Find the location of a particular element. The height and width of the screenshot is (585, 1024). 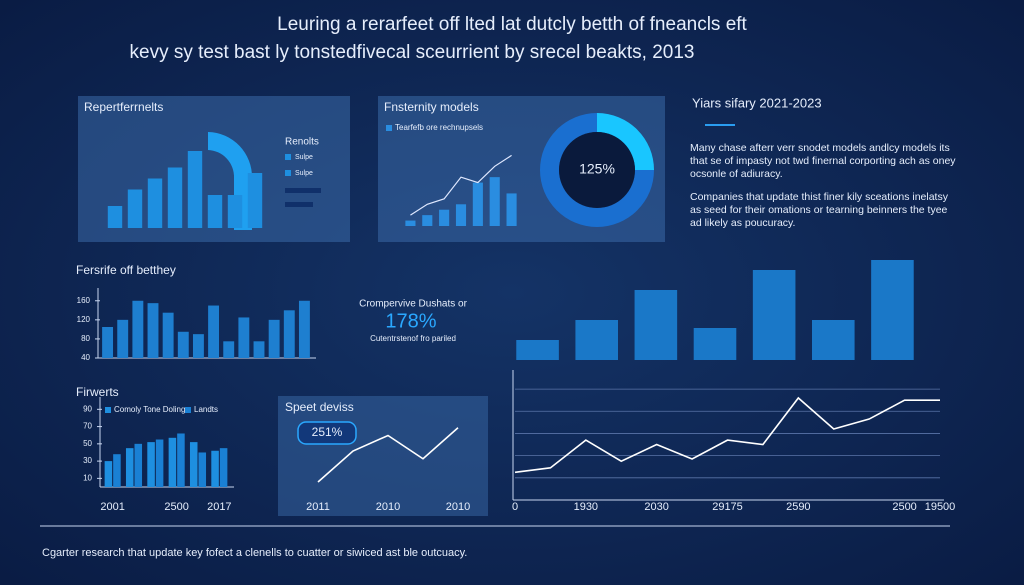

legend-label: Landts is located at coordinates (206, 409).